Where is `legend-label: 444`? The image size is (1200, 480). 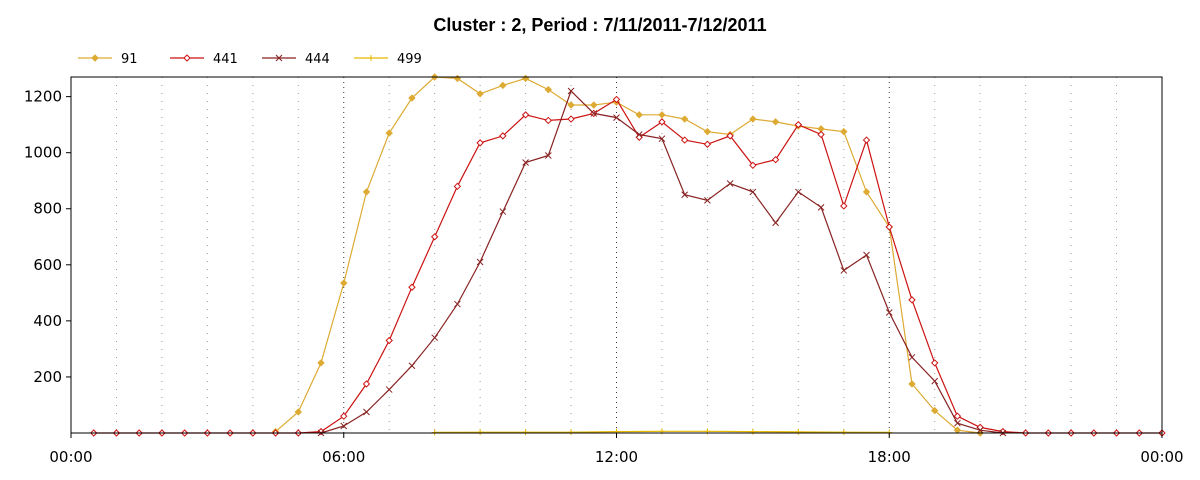
legend-label: 444 is located at coordinates (317, 59).